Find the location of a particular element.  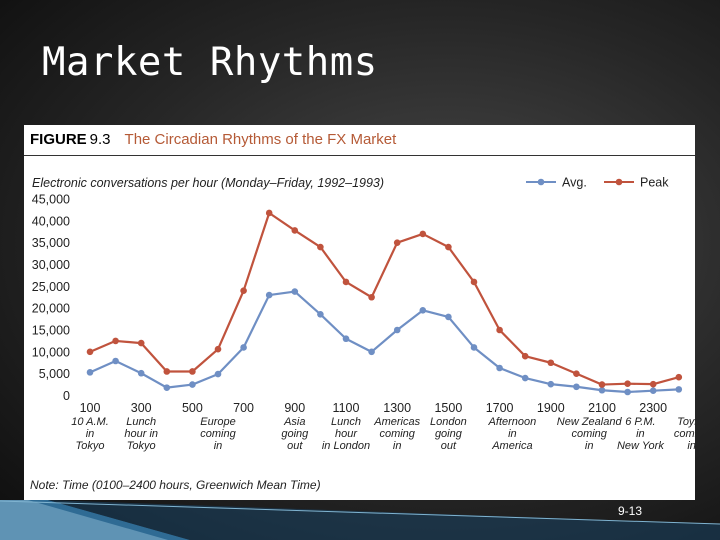

slide-title: Market Rhythms is located at coordinates (210, 62).